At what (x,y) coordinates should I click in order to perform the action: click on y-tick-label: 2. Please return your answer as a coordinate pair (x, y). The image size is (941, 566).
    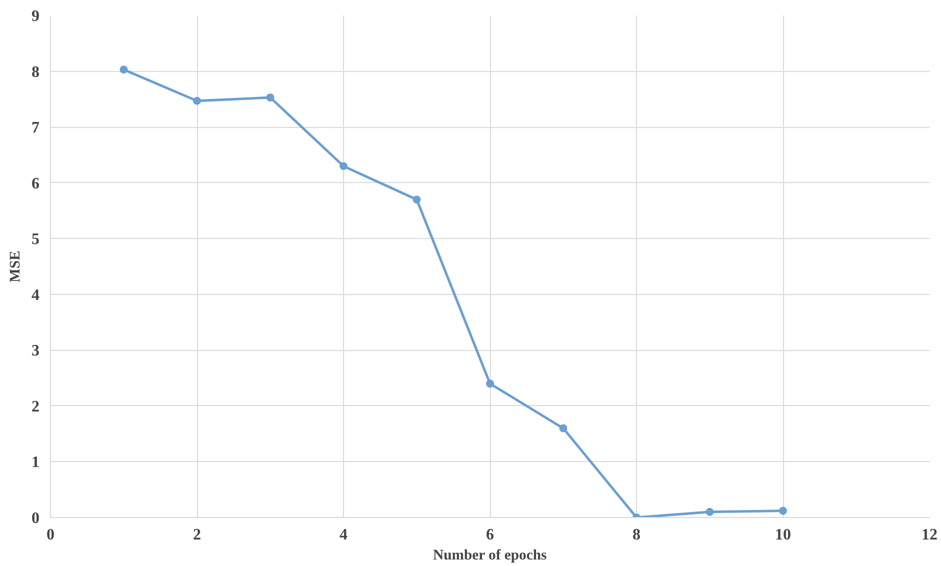
    Looking at the image, I should click on (36, 407).